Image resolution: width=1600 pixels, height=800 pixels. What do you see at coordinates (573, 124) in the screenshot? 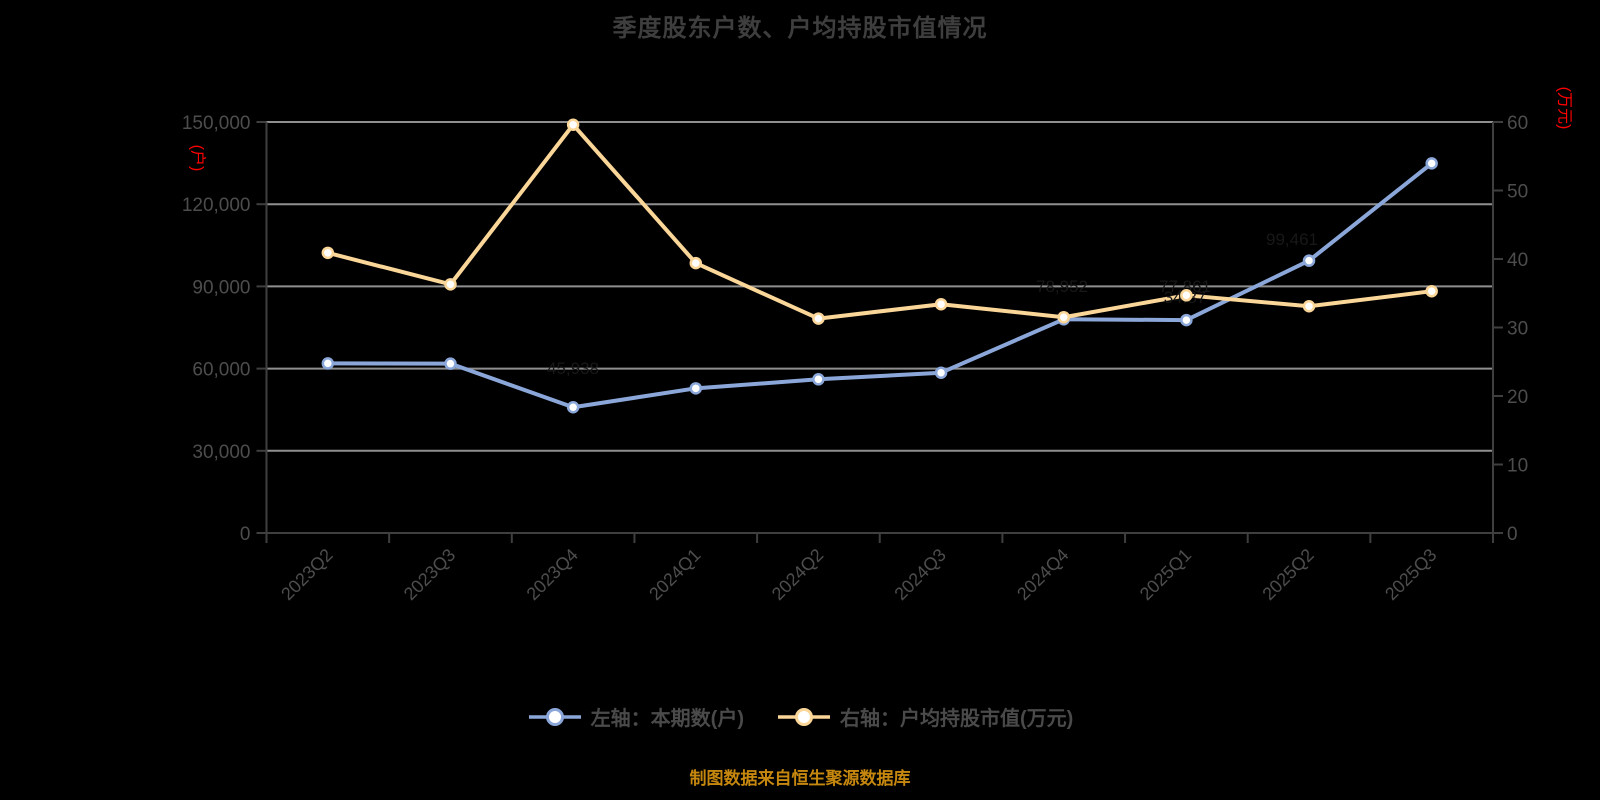
I see `data-point-1-2023Q4` at bounding box center [573, 124].